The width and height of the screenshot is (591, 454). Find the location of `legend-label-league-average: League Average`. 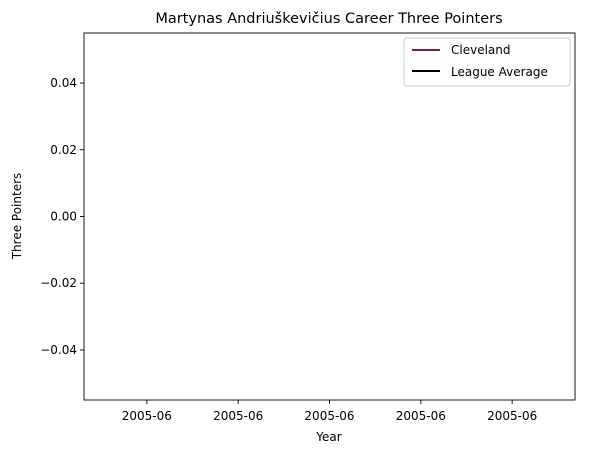

legend-label-league-average: League Average is located at coordinates (499, 72).